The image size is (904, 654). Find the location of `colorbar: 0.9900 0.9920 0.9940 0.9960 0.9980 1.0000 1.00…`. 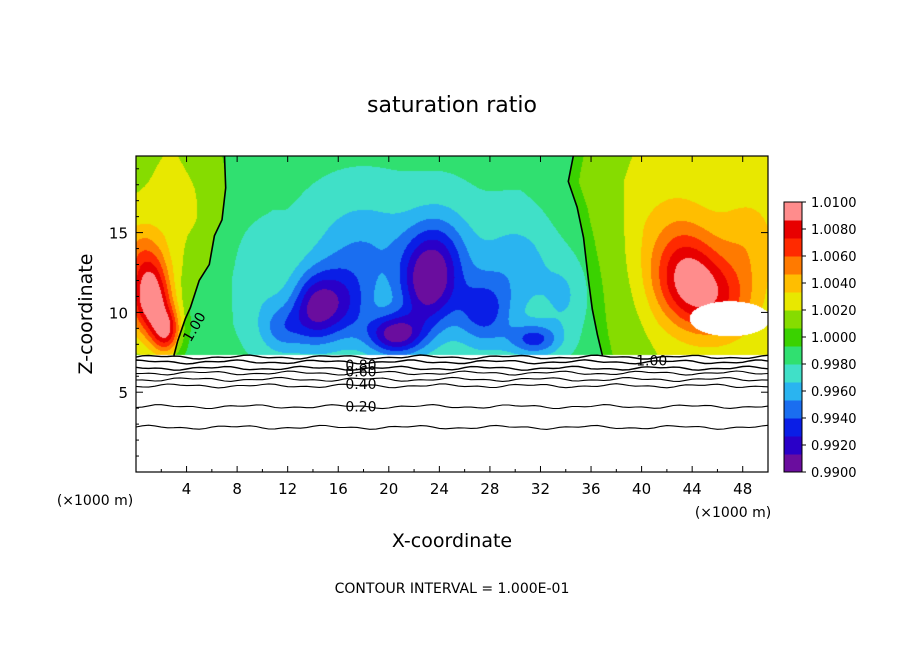

colorbar: 0.9900 0.9920 0.9940 0.9960 0.9980 1.0000 1.00… is located at coordinates (820, 338).